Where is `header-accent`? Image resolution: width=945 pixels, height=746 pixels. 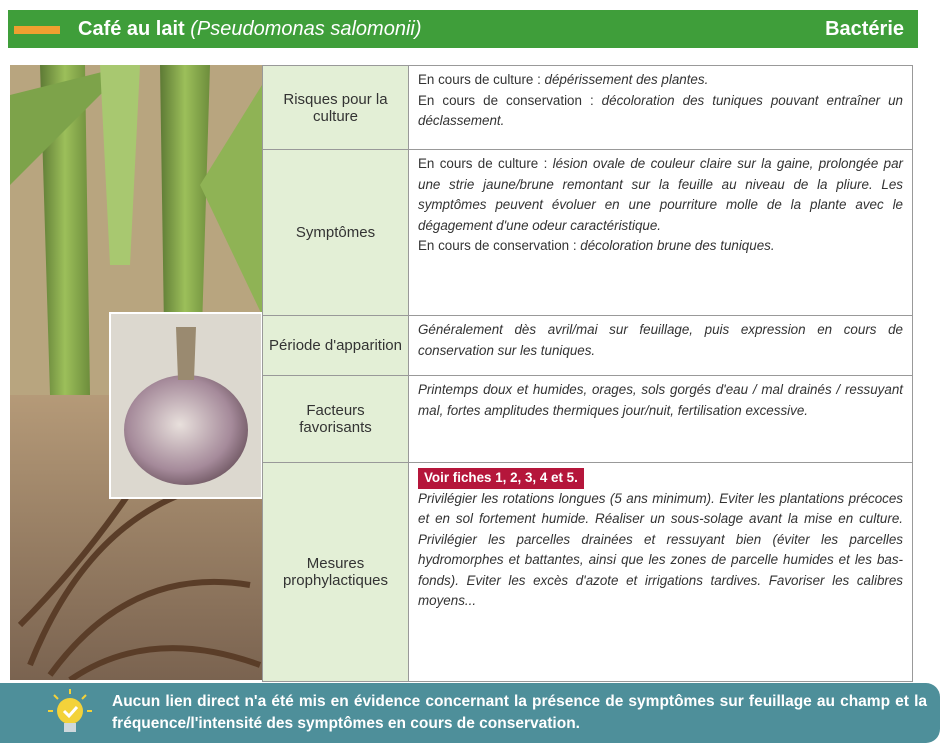 header-accent is located at coordinates (37, 30).